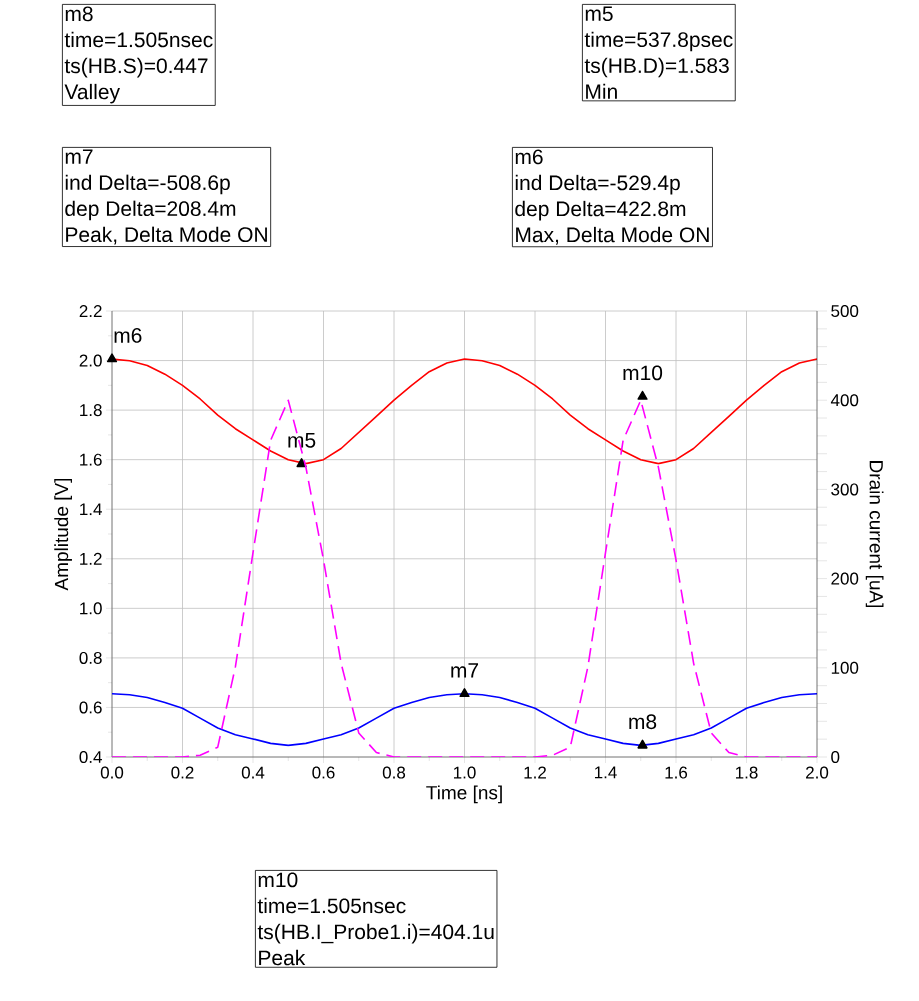  Describe the element at coordinates (464, 794) in the screenshot. I see `x-axis-title: Time [ns]` at that location.